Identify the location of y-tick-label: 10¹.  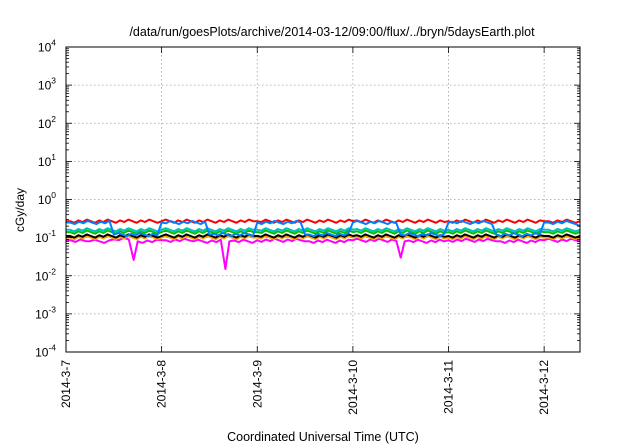
(47, 160).